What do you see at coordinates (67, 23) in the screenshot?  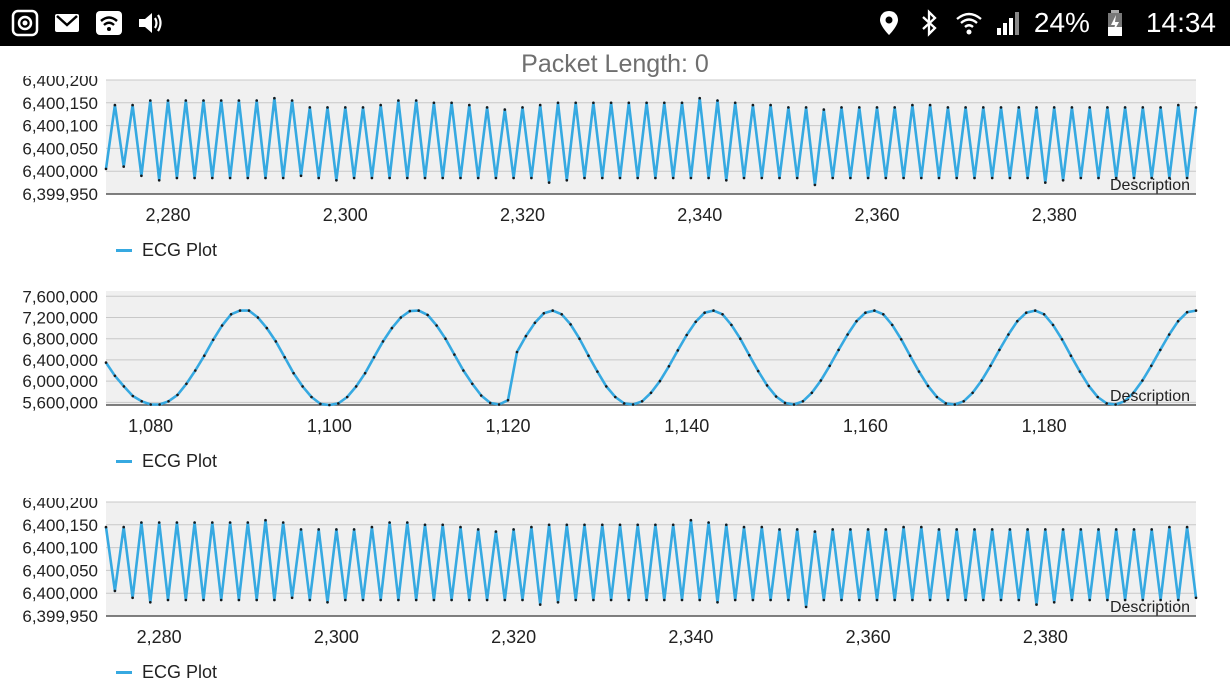 I see `mail-icon` at bounding box center [67, 23].